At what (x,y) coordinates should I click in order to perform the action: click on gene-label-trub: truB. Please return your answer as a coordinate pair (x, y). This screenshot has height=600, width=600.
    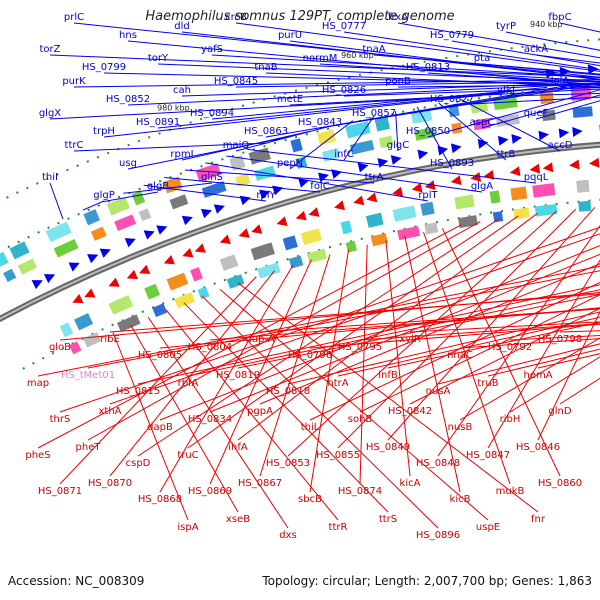
    Looking at the image, I should click on (487, 383).